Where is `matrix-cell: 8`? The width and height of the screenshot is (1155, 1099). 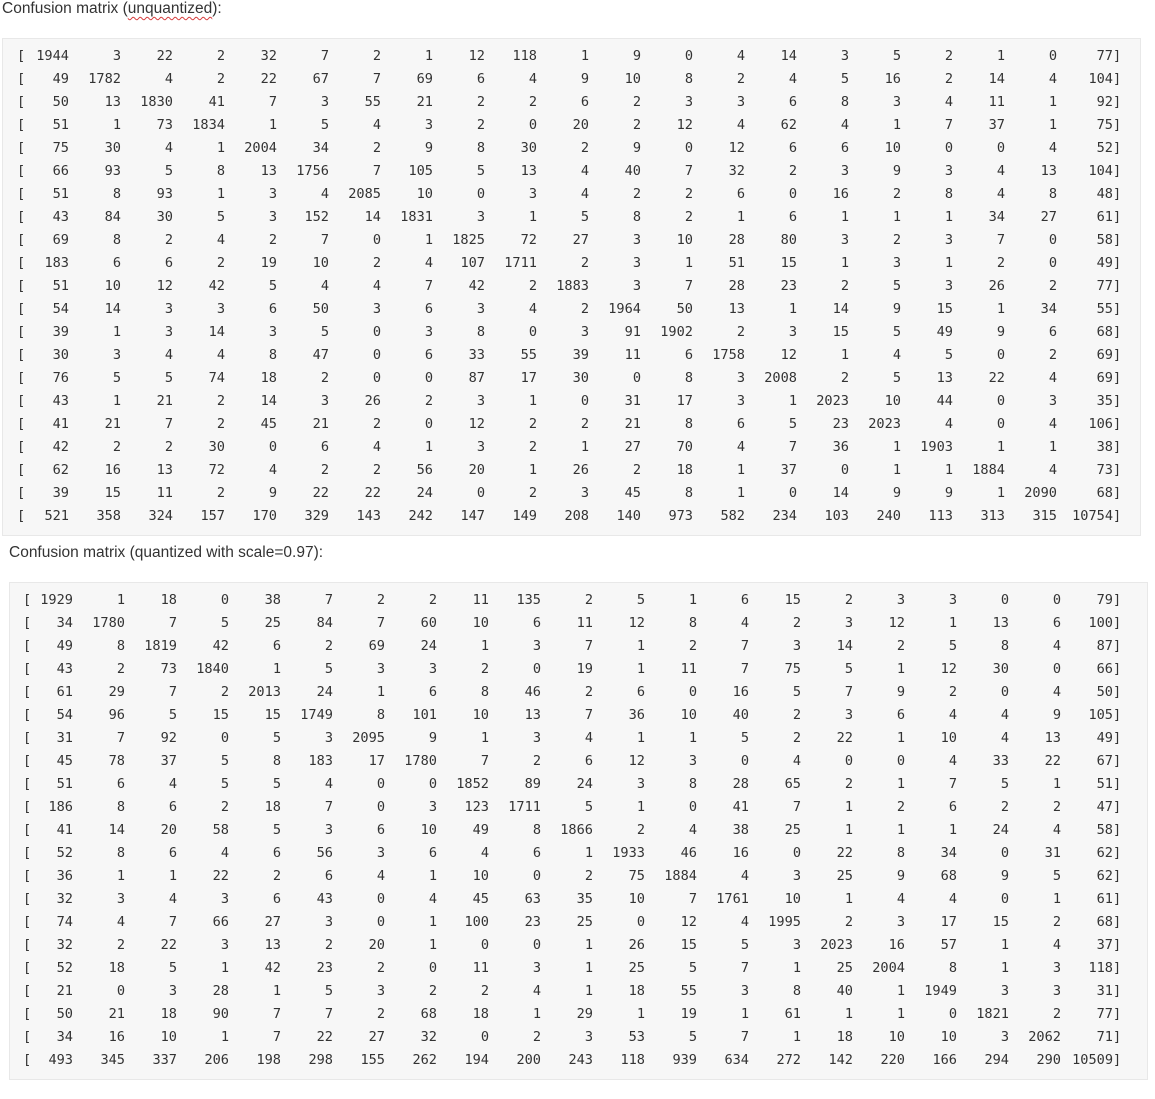 matrix-cell: 8 is located at coordinates (796, 991).